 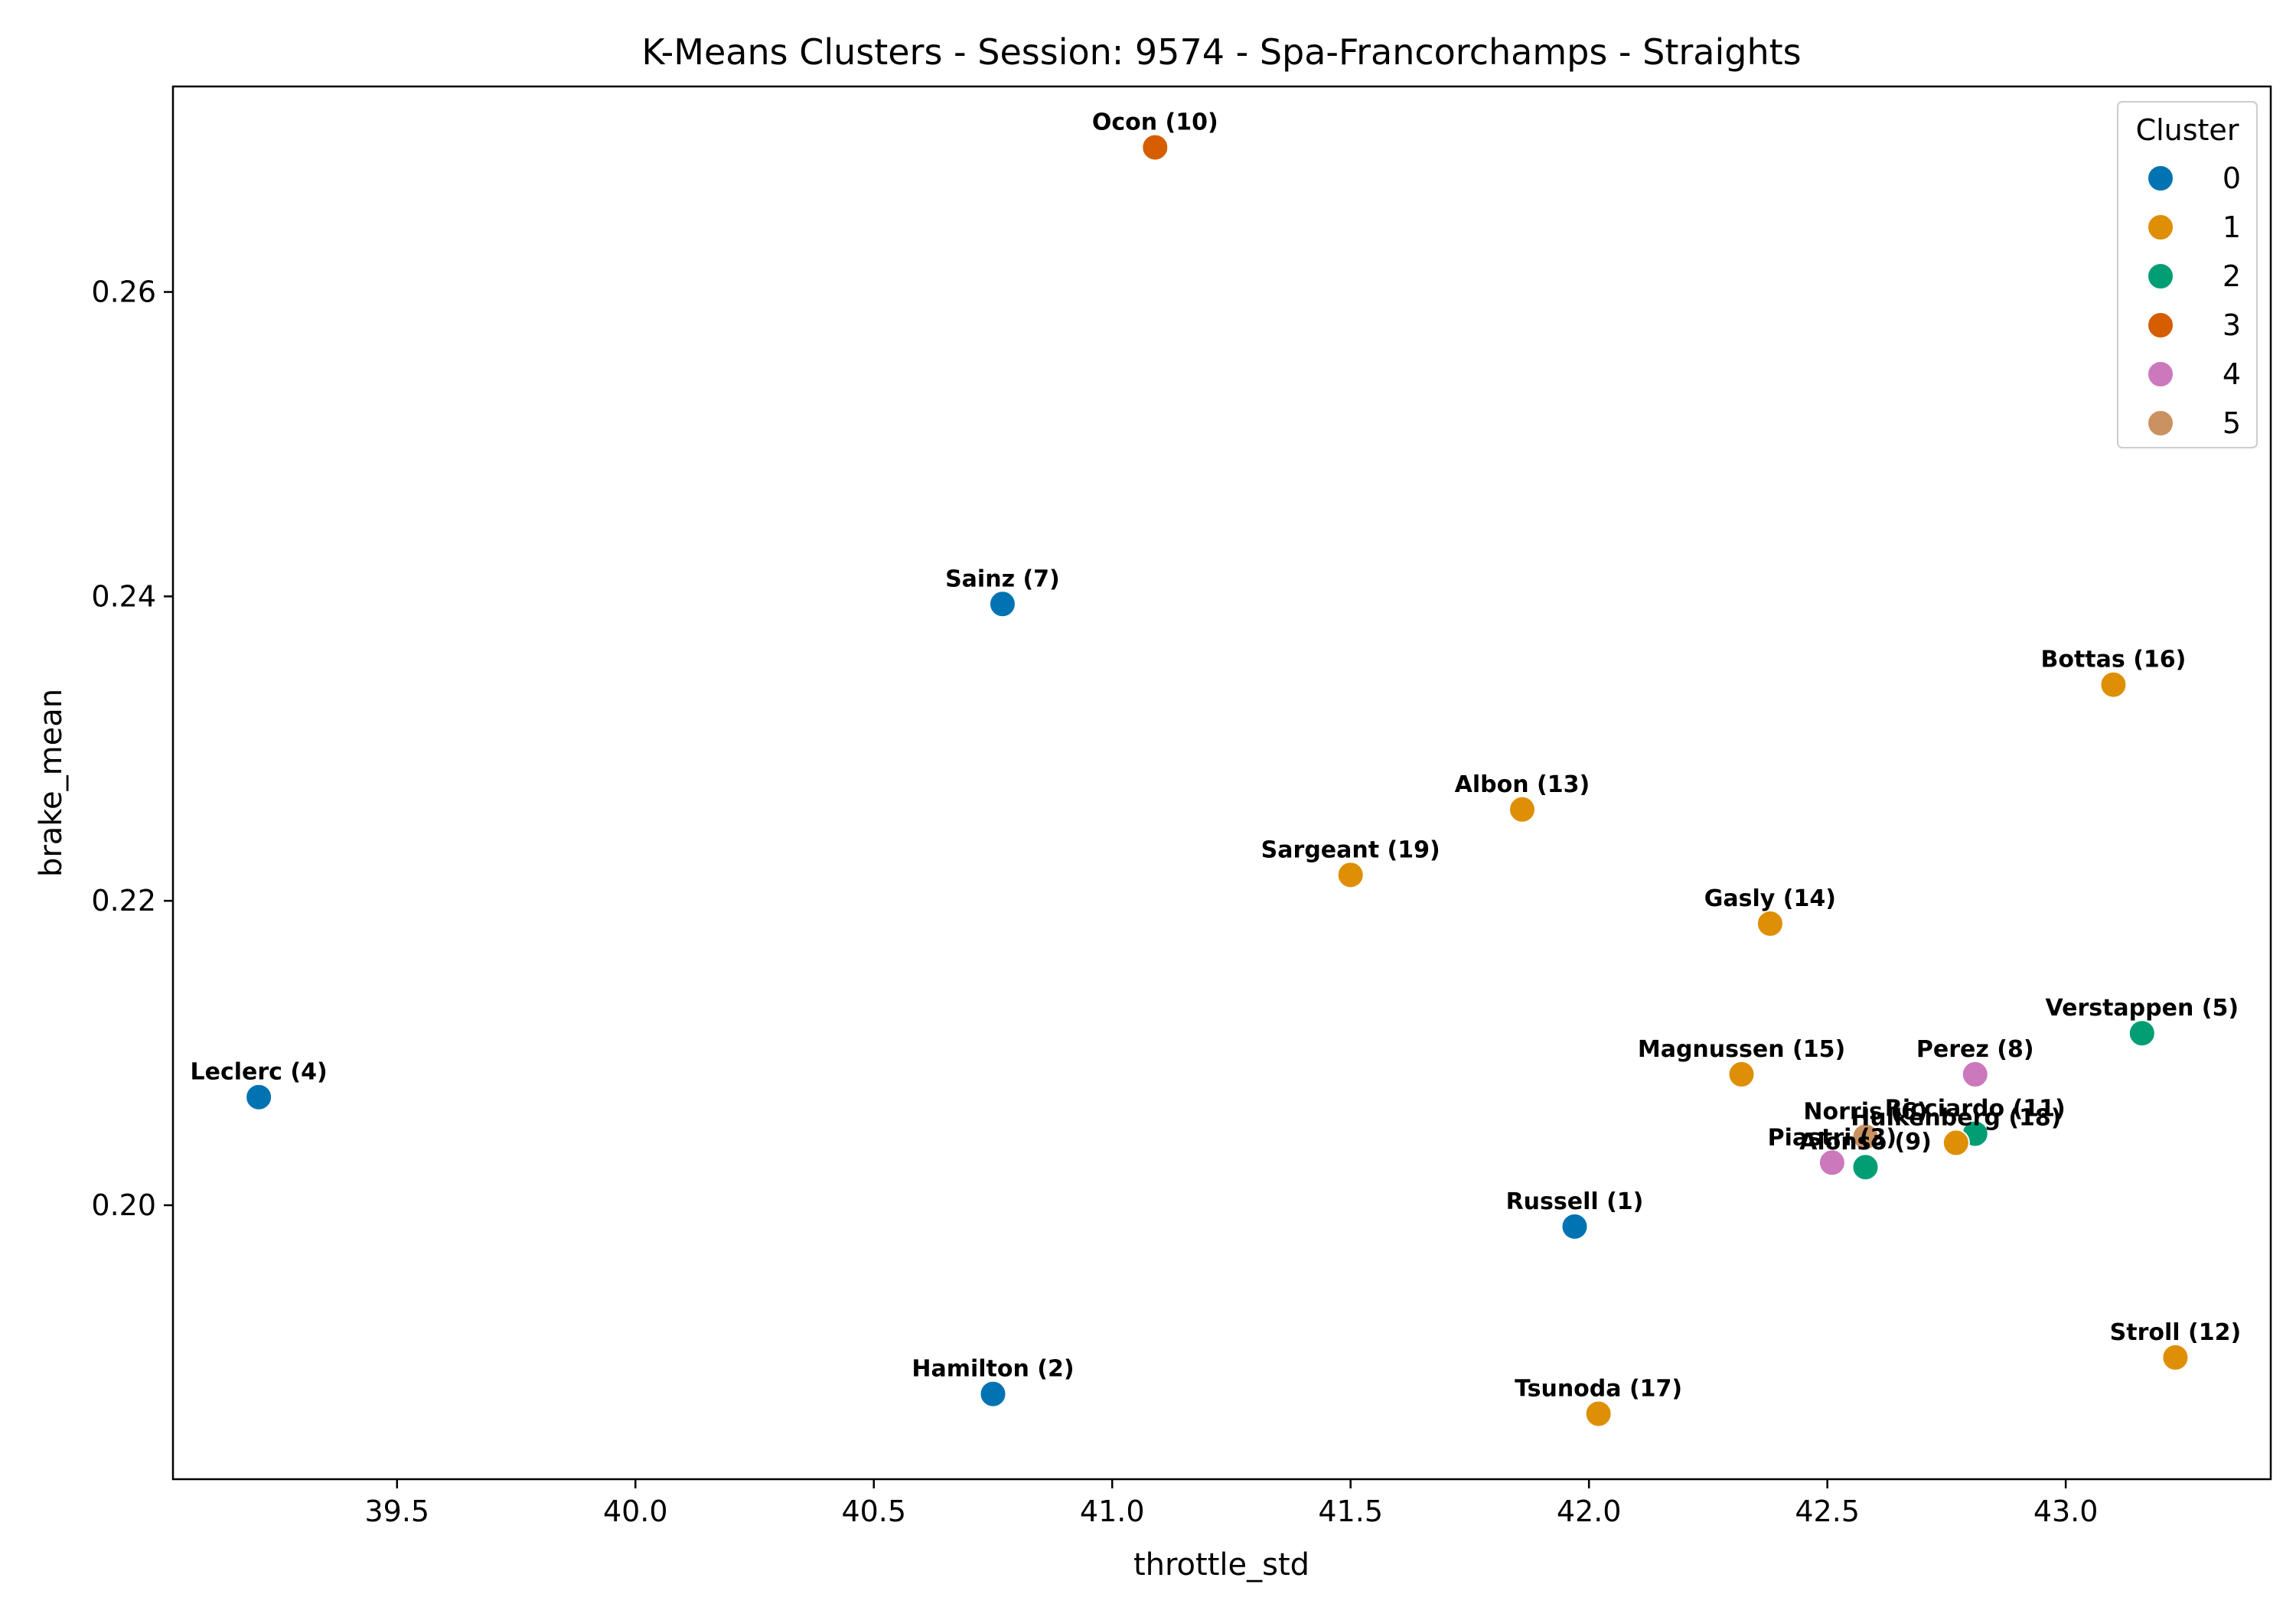 What do you see at coordinates (2232, 178) in the screenshot?
I see `legend-label: 0` at bounding box center [2232, 178].